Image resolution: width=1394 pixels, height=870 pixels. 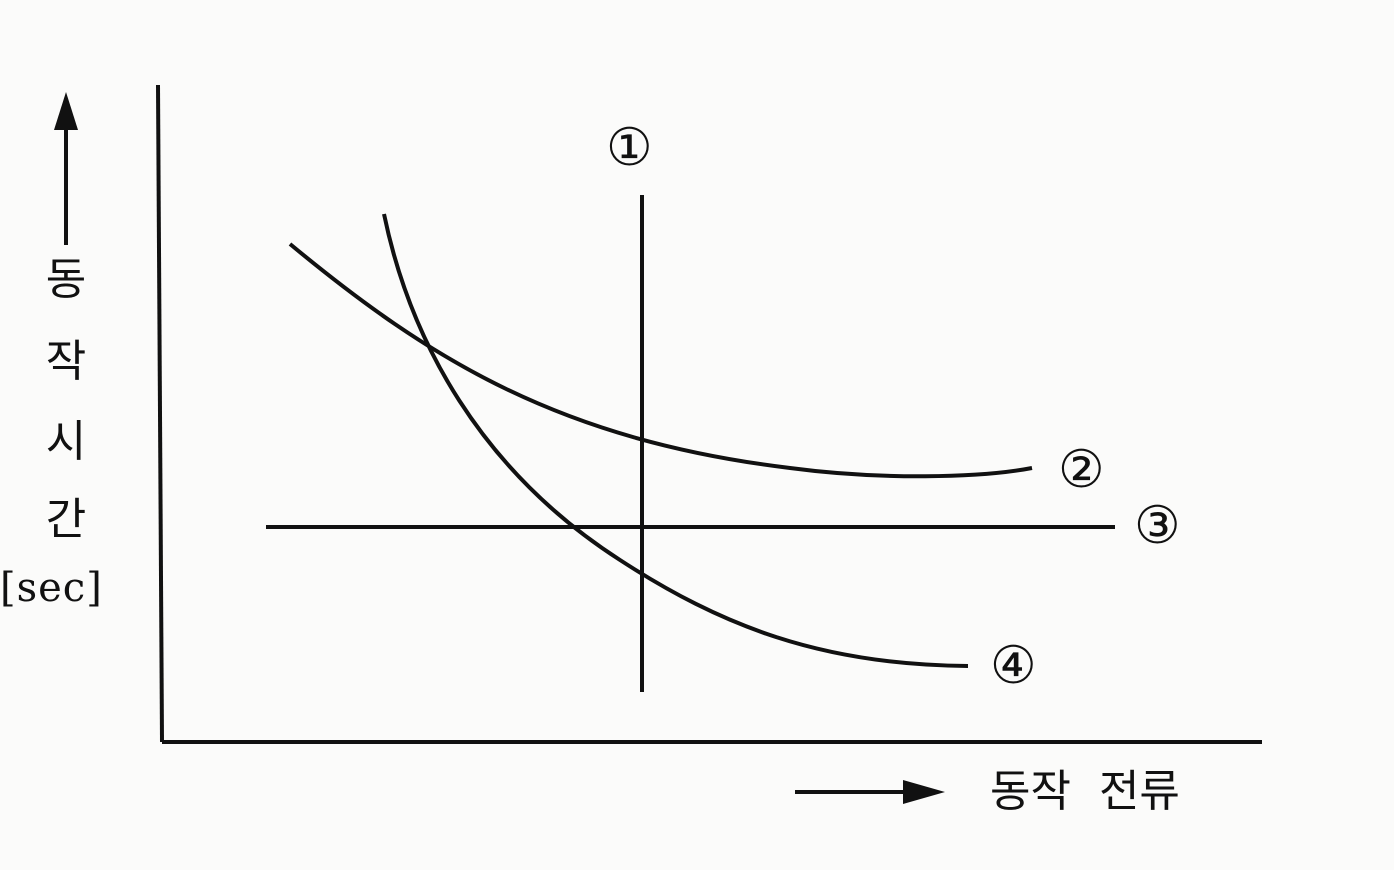 What do you see at coordinates (66, 441) in the screenshot?
I see `y-axis-label-char-3: 시` at bounding box center [66, 441].